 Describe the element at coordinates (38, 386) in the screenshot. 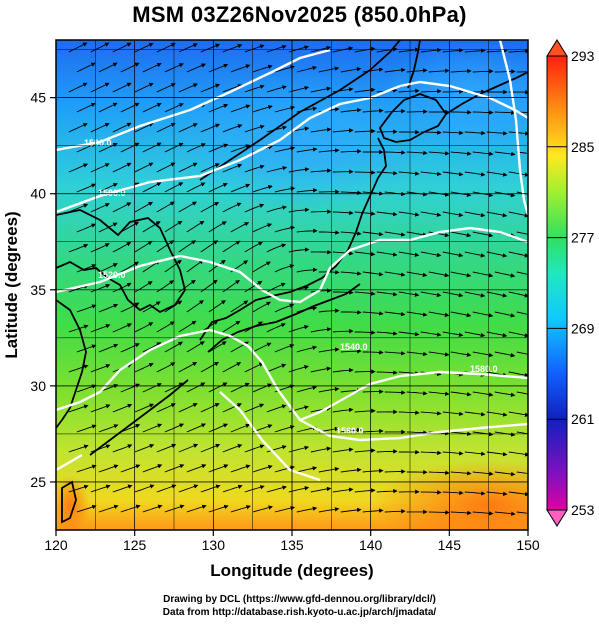

I see `y-tick-label: 30` at that location.